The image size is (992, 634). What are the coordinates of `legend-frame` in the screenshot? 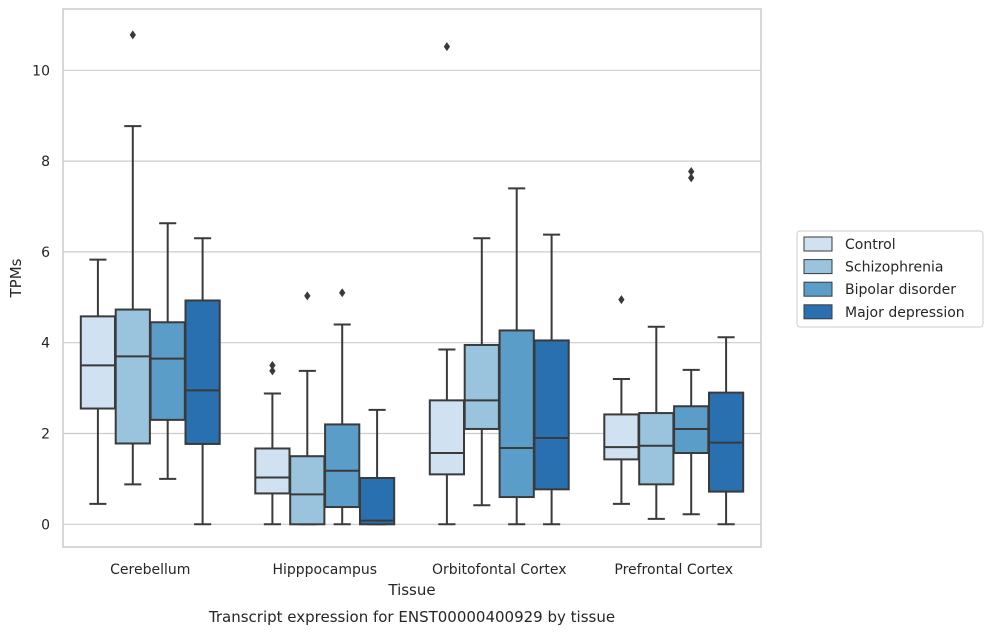 It's located at (890, 279).